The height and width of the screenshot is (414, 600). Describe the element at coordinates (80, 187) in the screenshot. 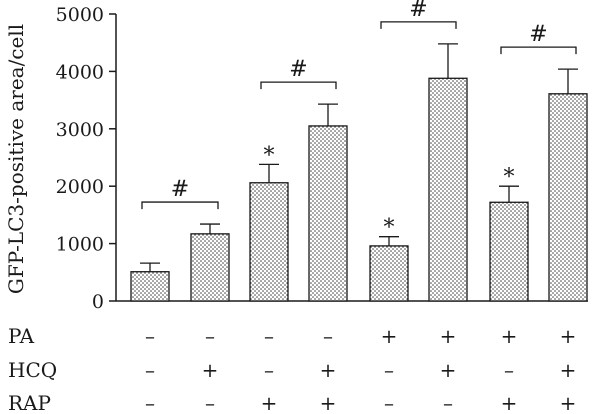

I see `y-tick-label: 2000` at that location.